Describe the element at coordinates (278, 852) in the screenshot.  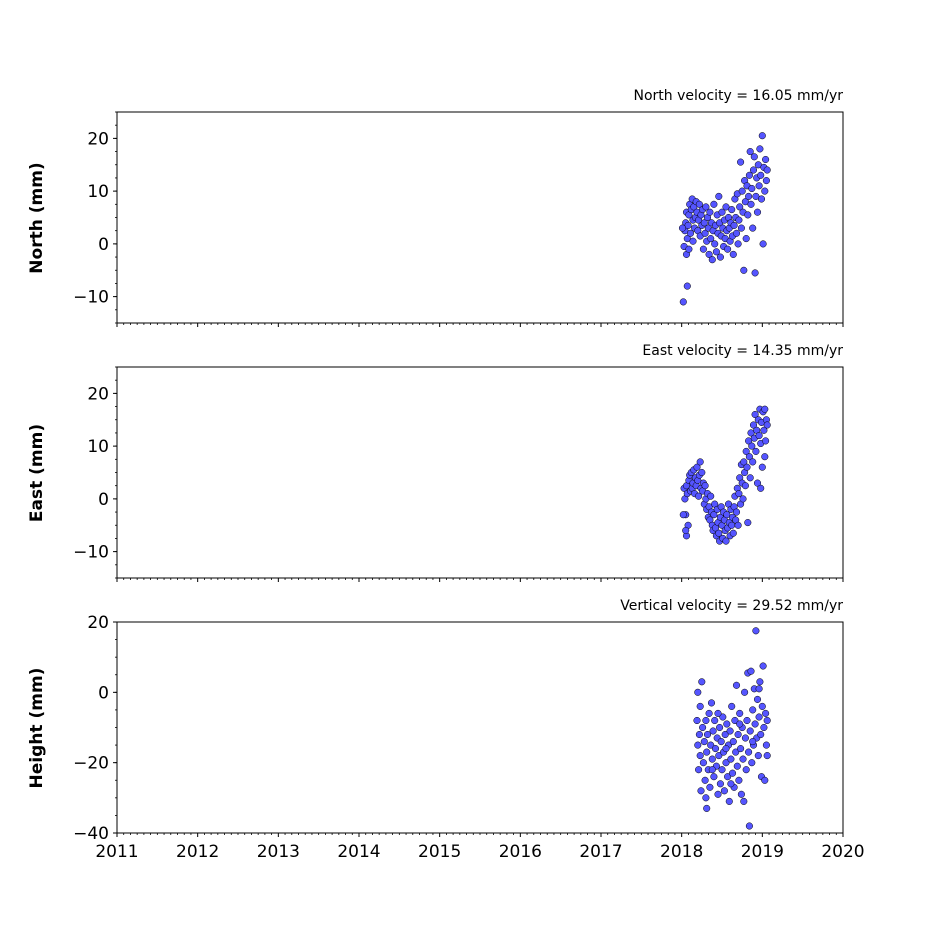
I see `x-tick-label: 2013` at that location.